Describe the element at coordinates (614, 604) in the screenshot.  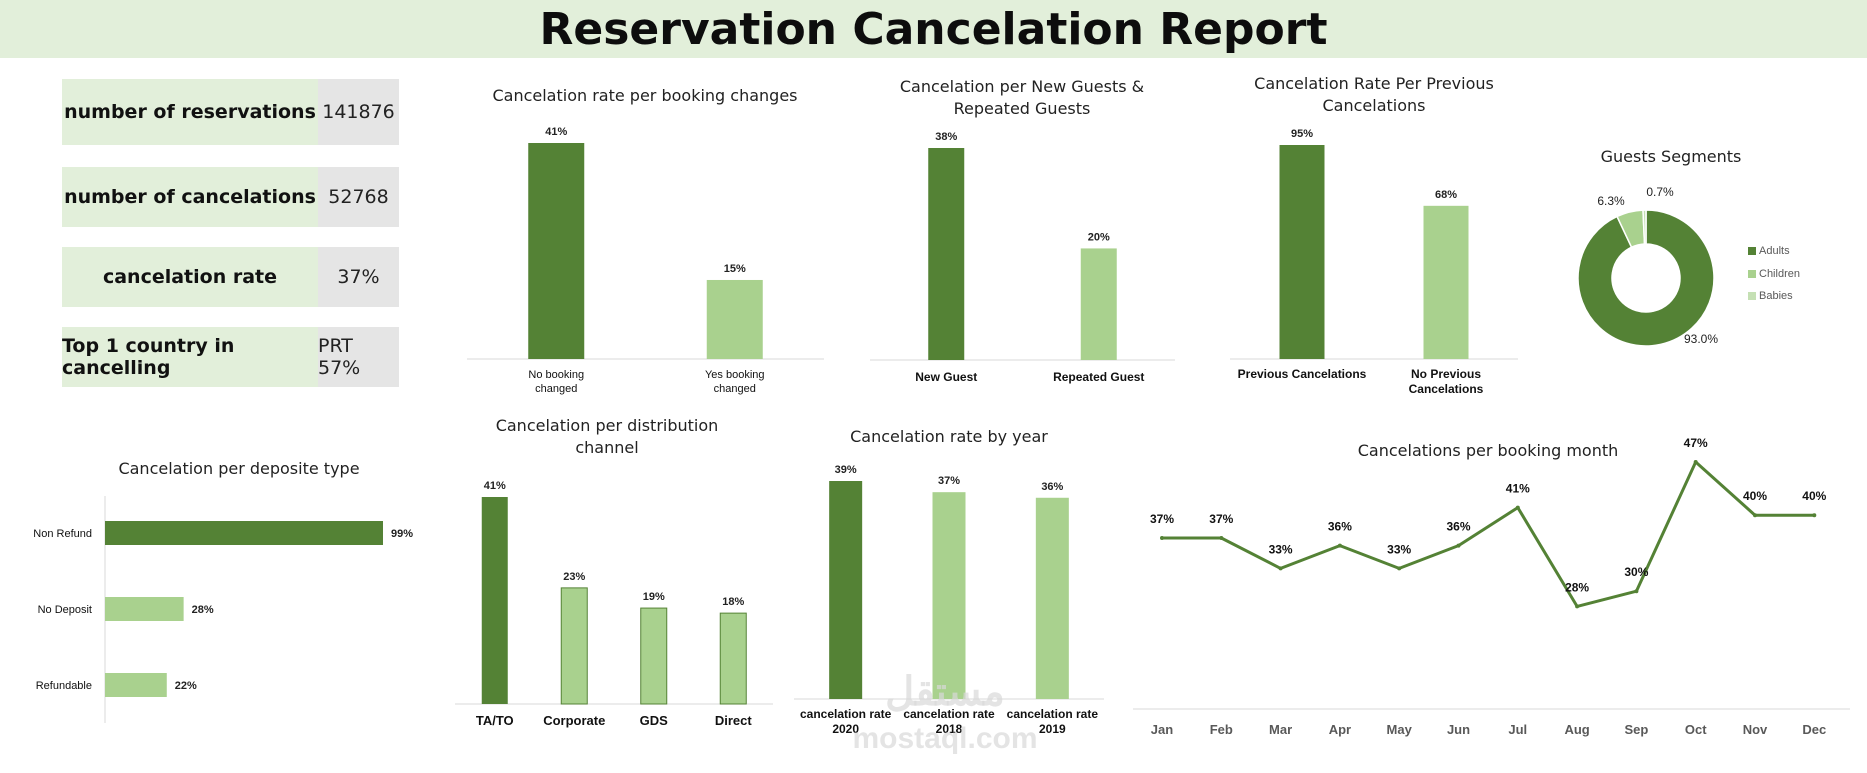
I see `chart-distribution-channel: 41% TA/TO 23% Corporate 19% GDS 18% Direct` at that location.